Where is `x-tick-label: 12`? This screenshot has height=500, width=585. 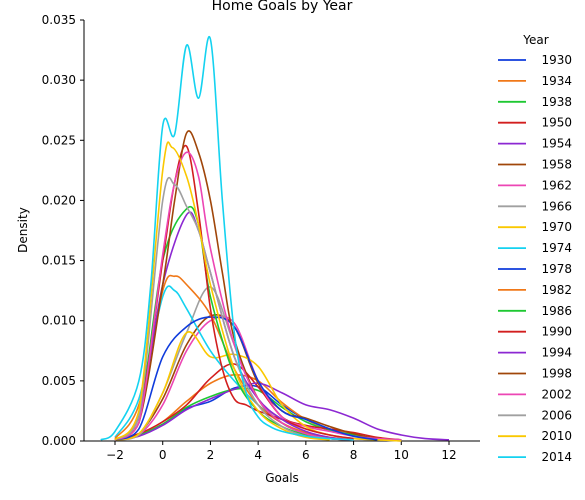 x-tick-label: 12 is located at coordinates (448, 455).